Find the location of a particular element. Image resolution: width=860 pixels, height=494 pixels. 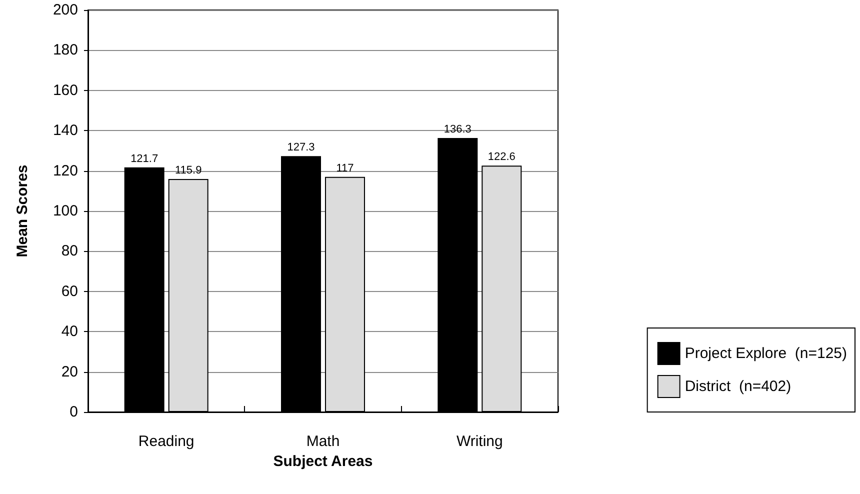

y-tick-label: 140 is located at coordinates (65, 131).